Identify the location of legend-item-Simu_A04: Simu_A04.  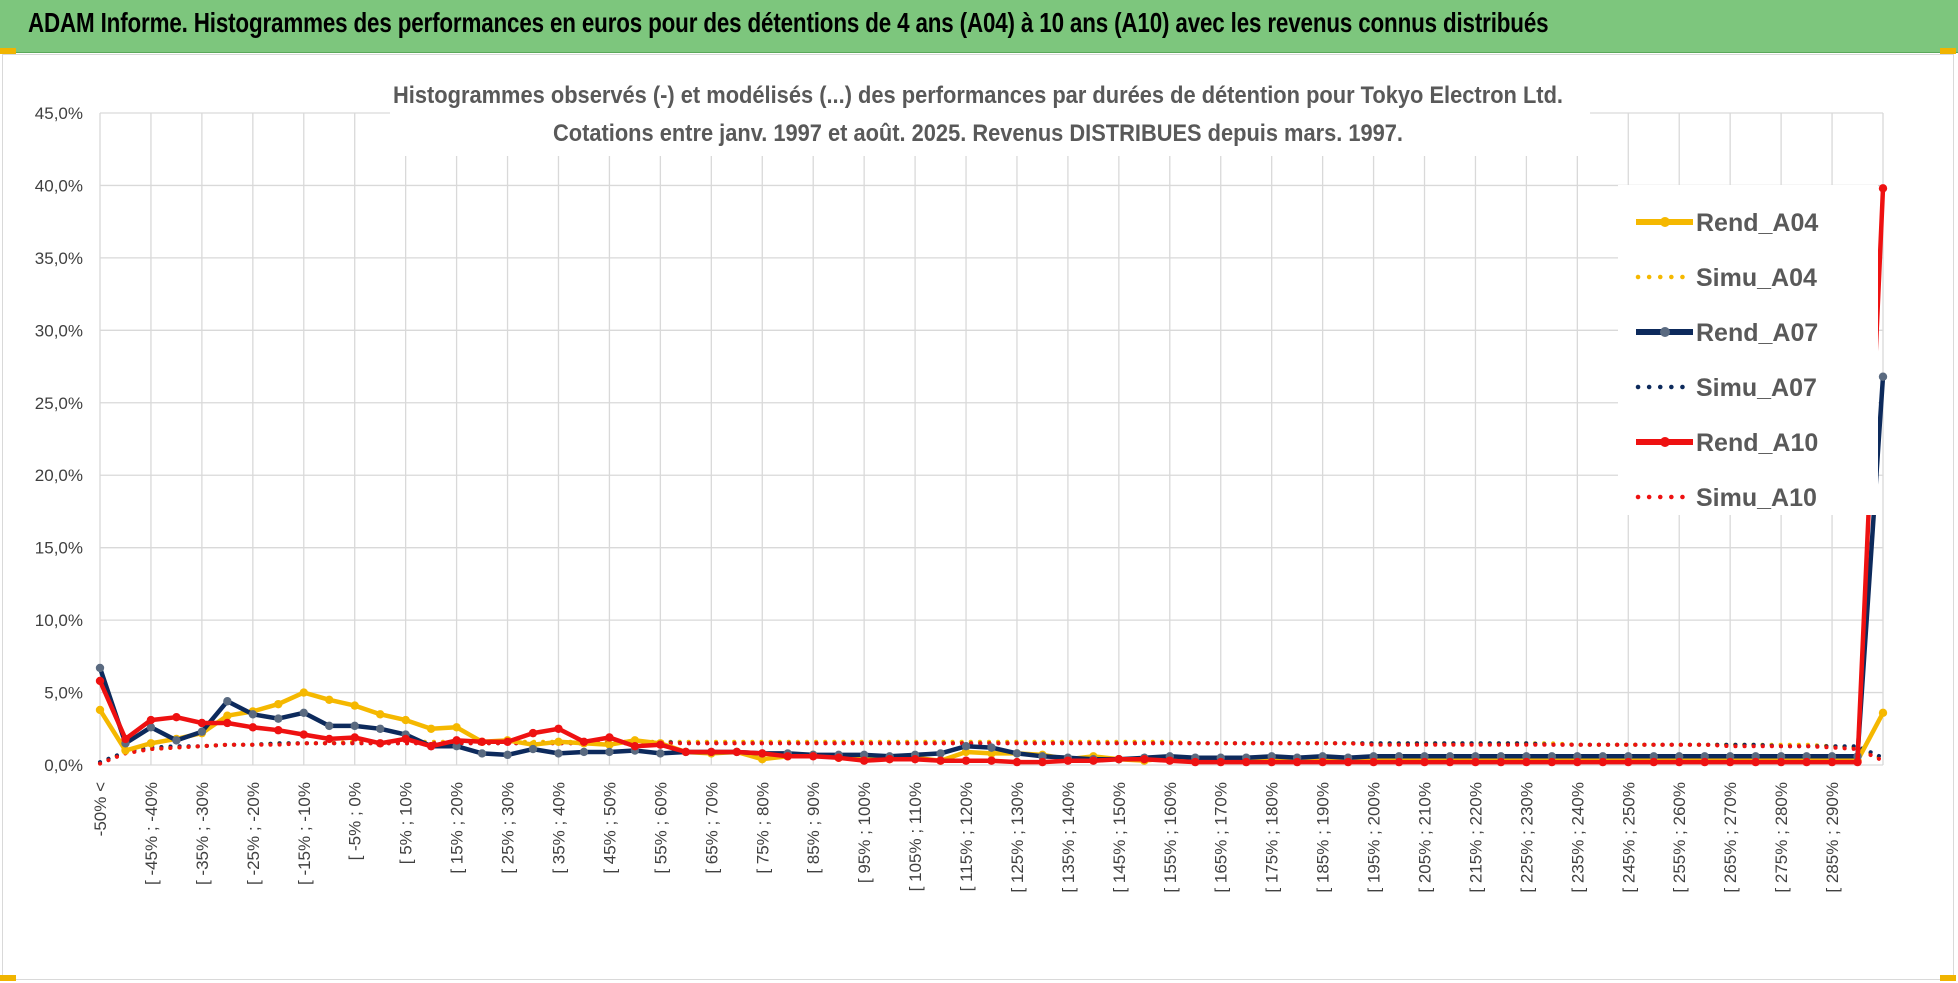
(1726, 278).